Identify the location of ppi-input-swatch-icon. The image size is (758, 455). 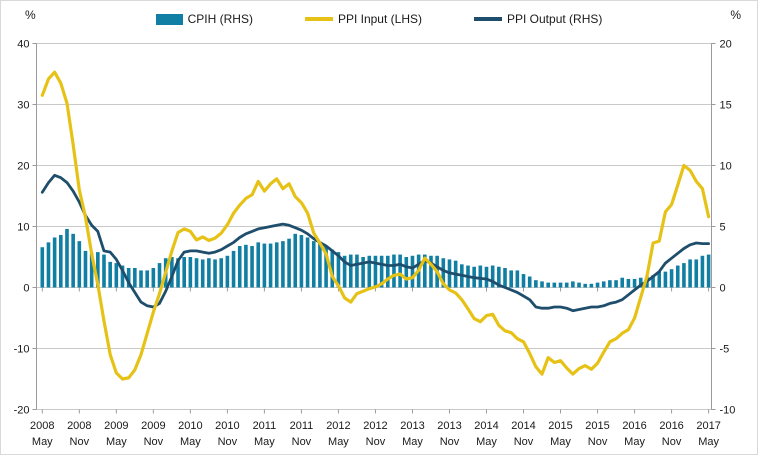
(318, 19).